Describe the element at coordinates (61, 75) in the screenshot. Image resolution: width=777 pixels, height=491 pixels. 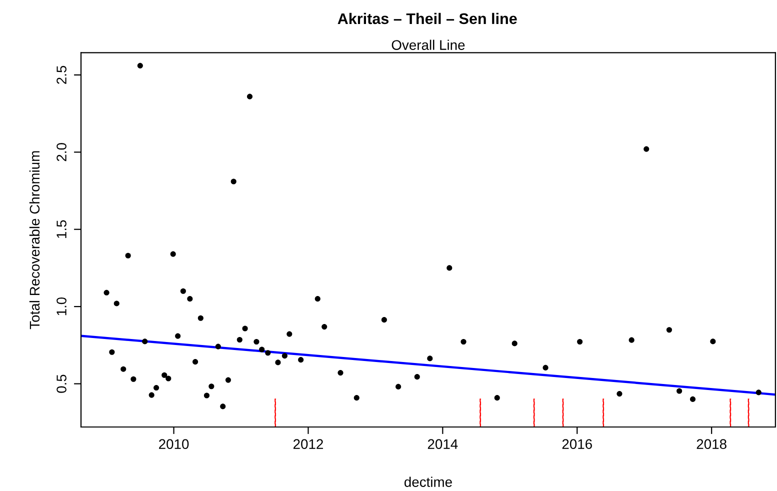
I see `y-tick-label: 2.5` at that location.